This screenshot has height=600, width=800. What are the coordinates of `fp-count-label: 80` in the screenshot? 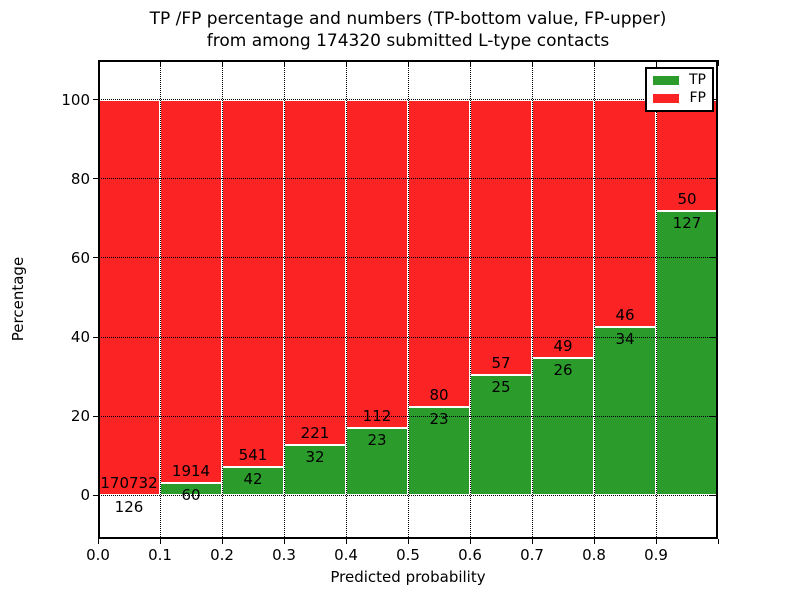 It's located at (439, 395).